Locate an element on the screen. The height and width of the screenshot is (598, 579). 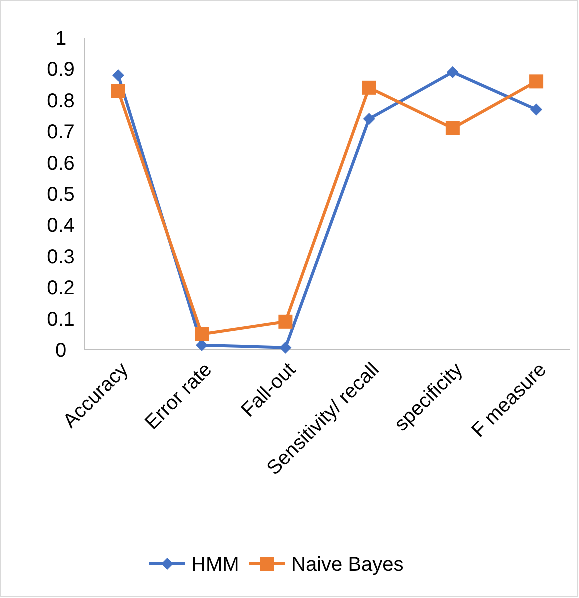
y-tick-label: 0.4 is located at coordinates (61, 226).